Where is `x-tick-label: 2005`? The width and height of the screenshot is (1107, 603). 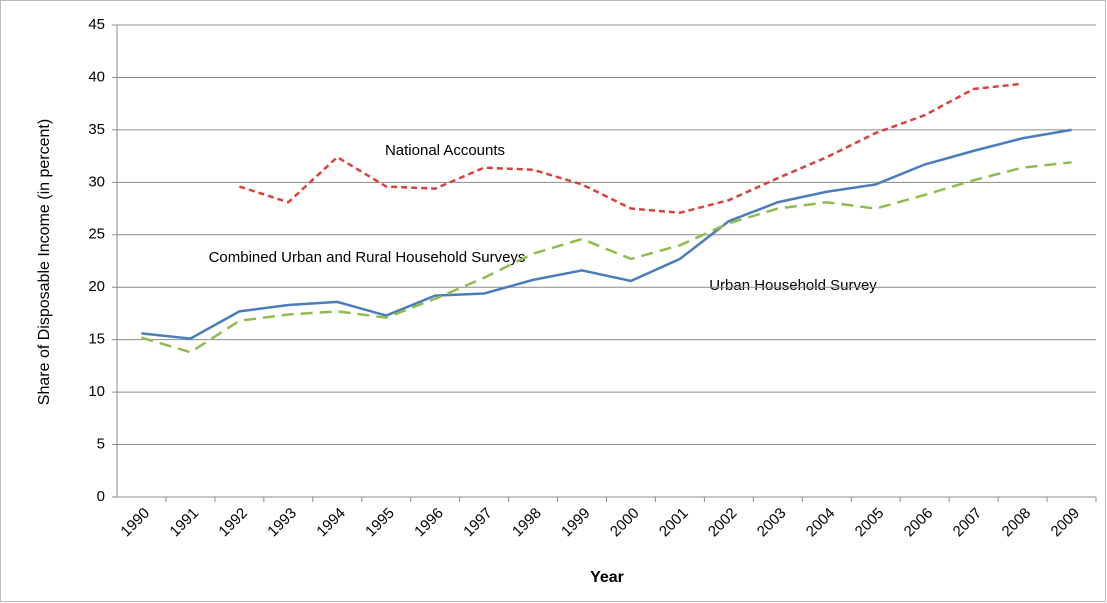 x-tick-label: 2005 is located at coordinates (870, 523).